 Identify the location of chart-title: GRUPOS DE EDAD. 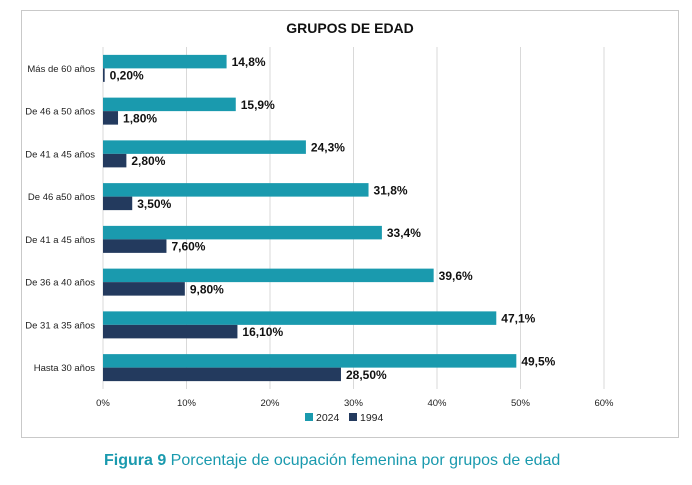
(350, 28).